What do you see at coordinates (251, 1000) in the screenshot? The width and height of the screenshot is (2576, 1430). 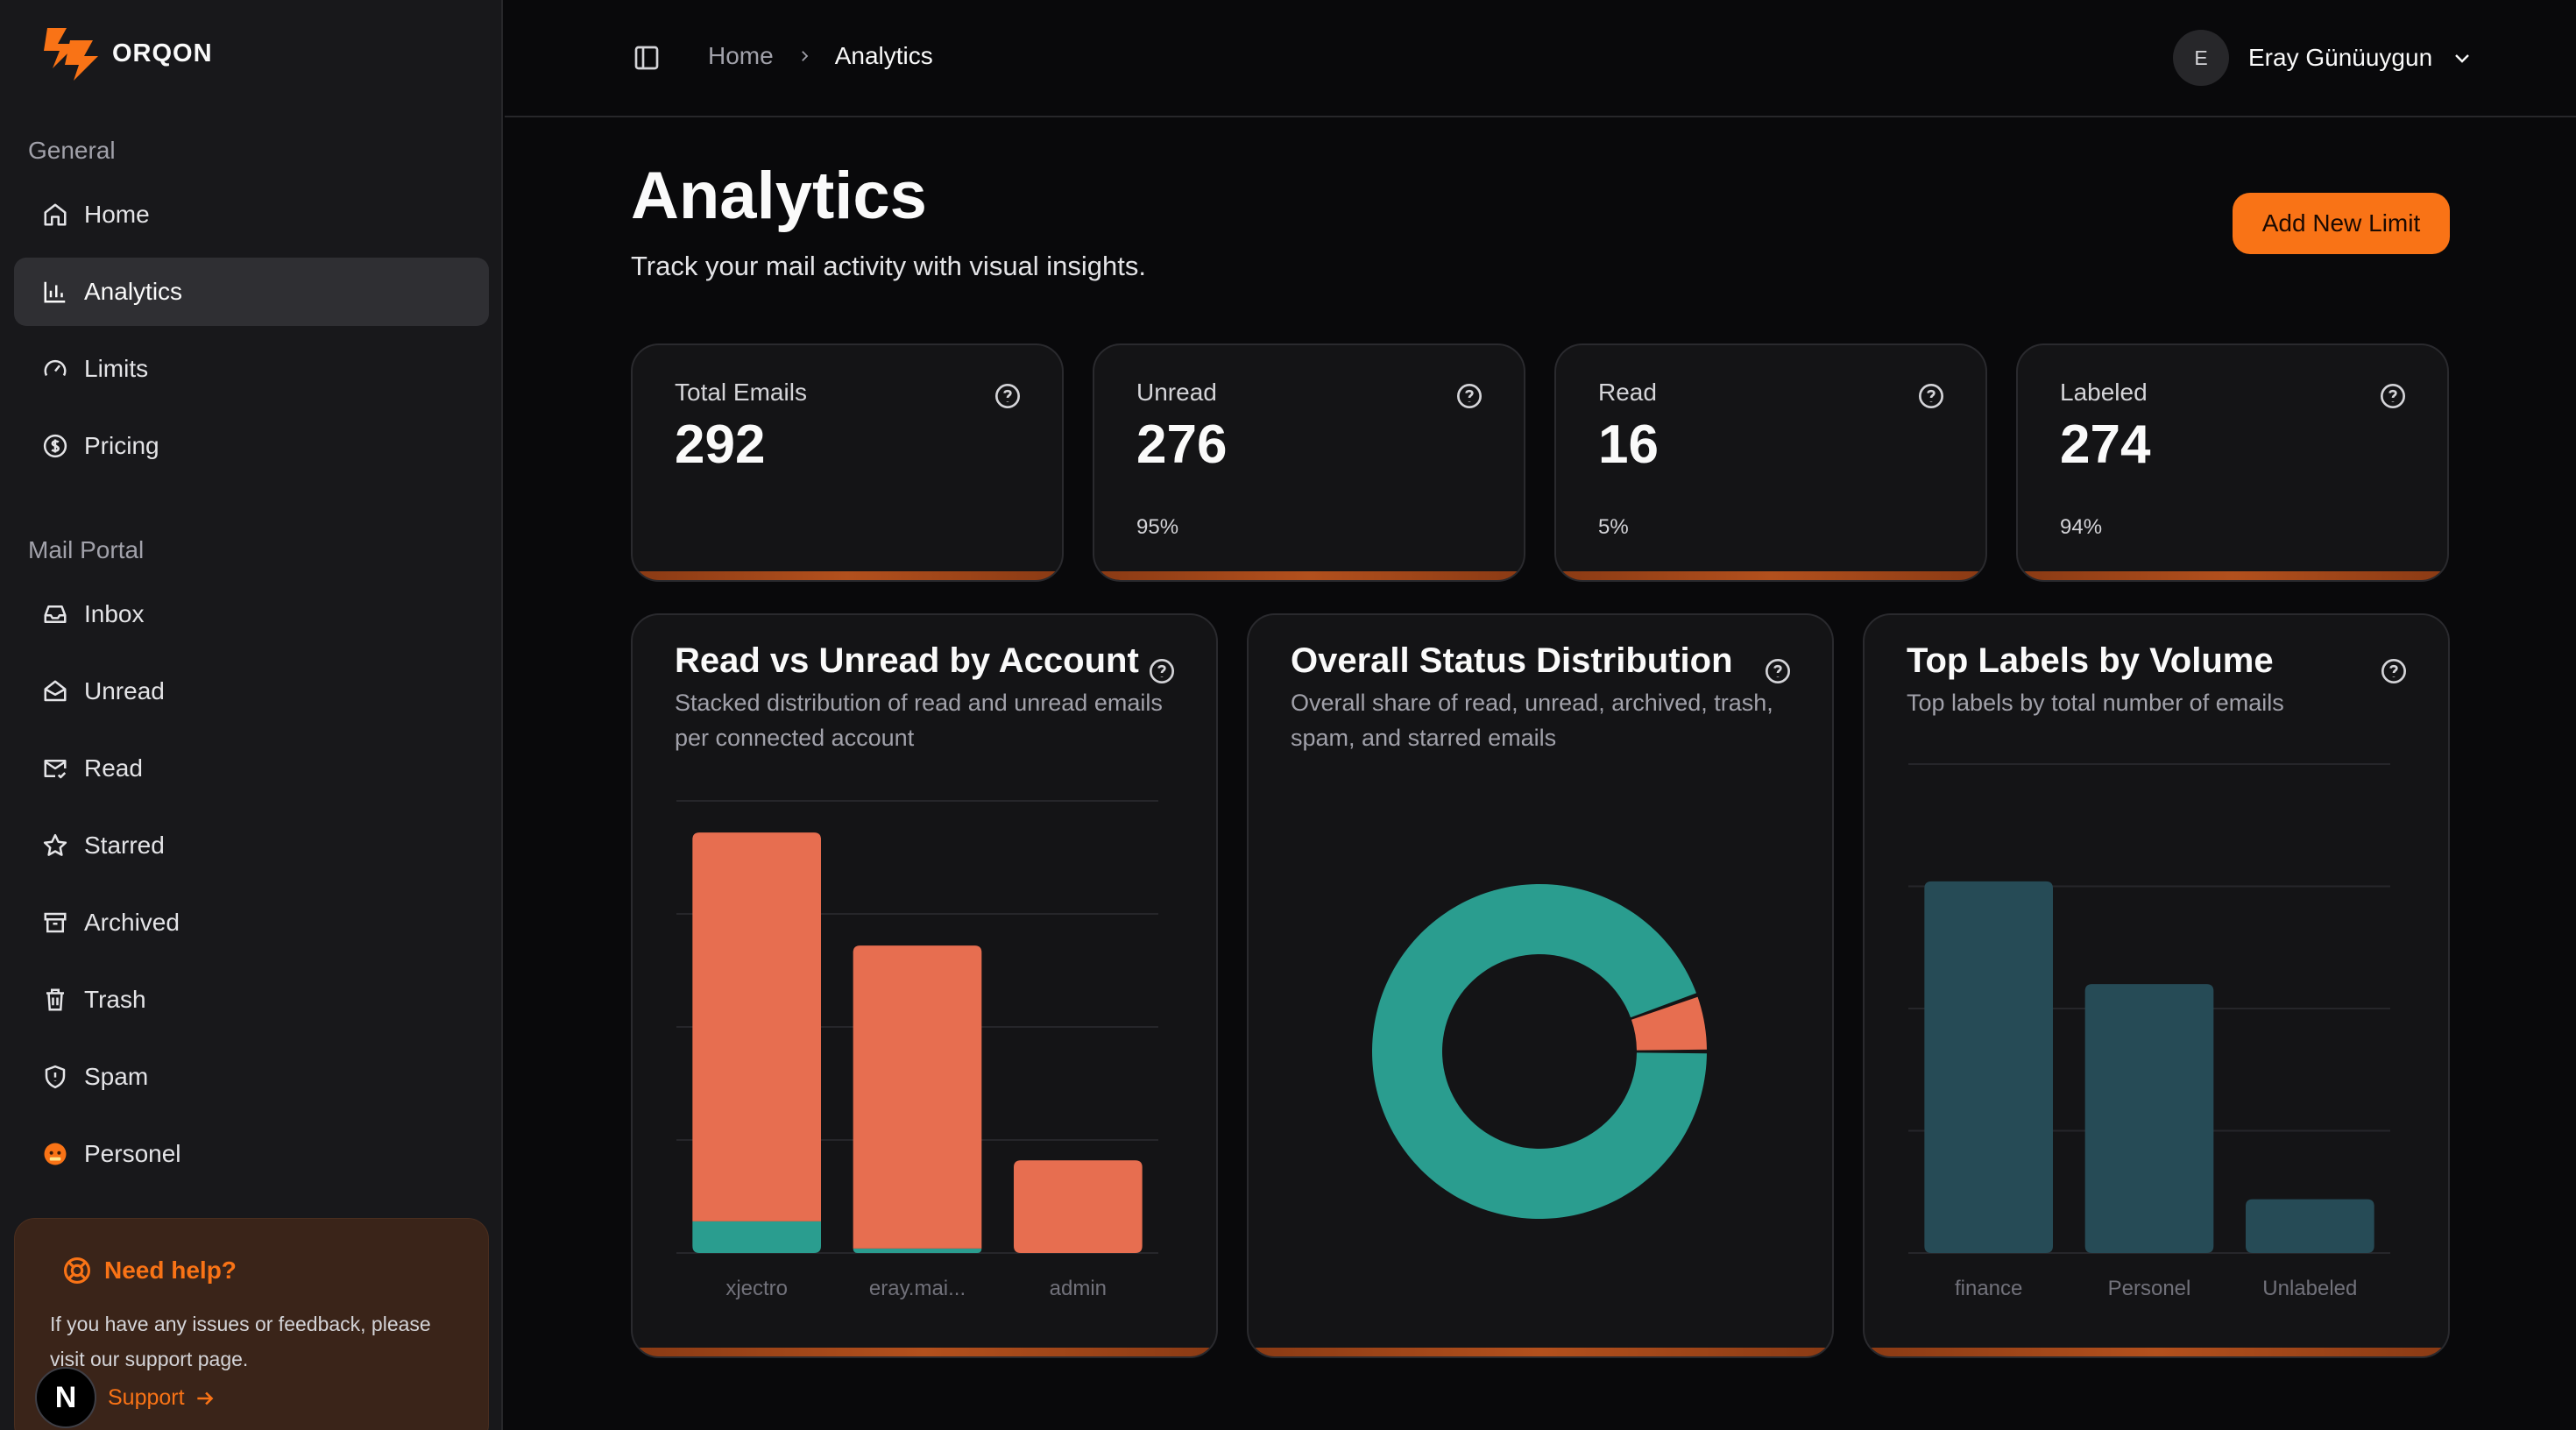 I see `sidebar-item-trash: Trash` at bounding box center [251, 1000].